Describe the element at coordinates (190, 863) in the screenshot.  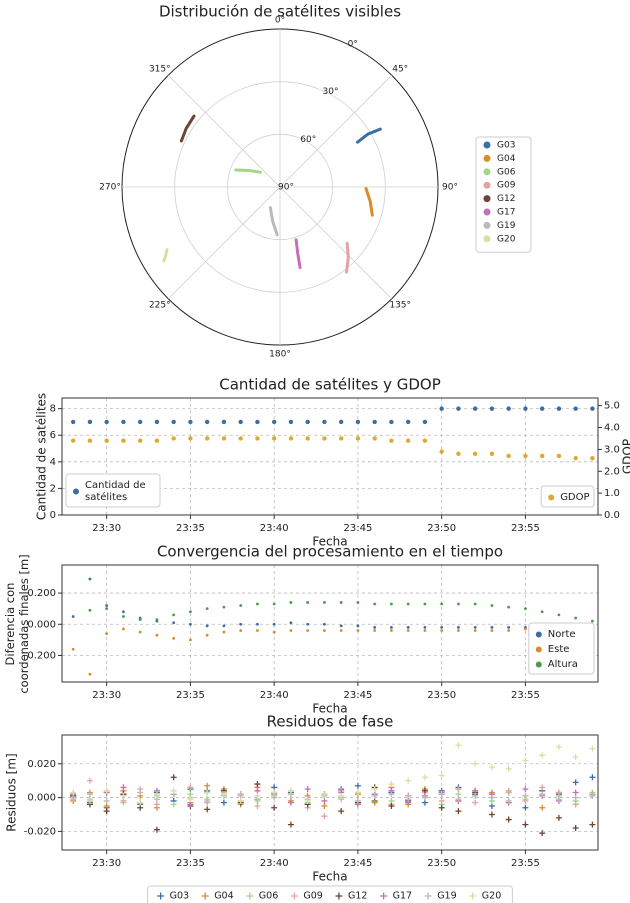
I see `x-tick-label: 23:35` at that location.